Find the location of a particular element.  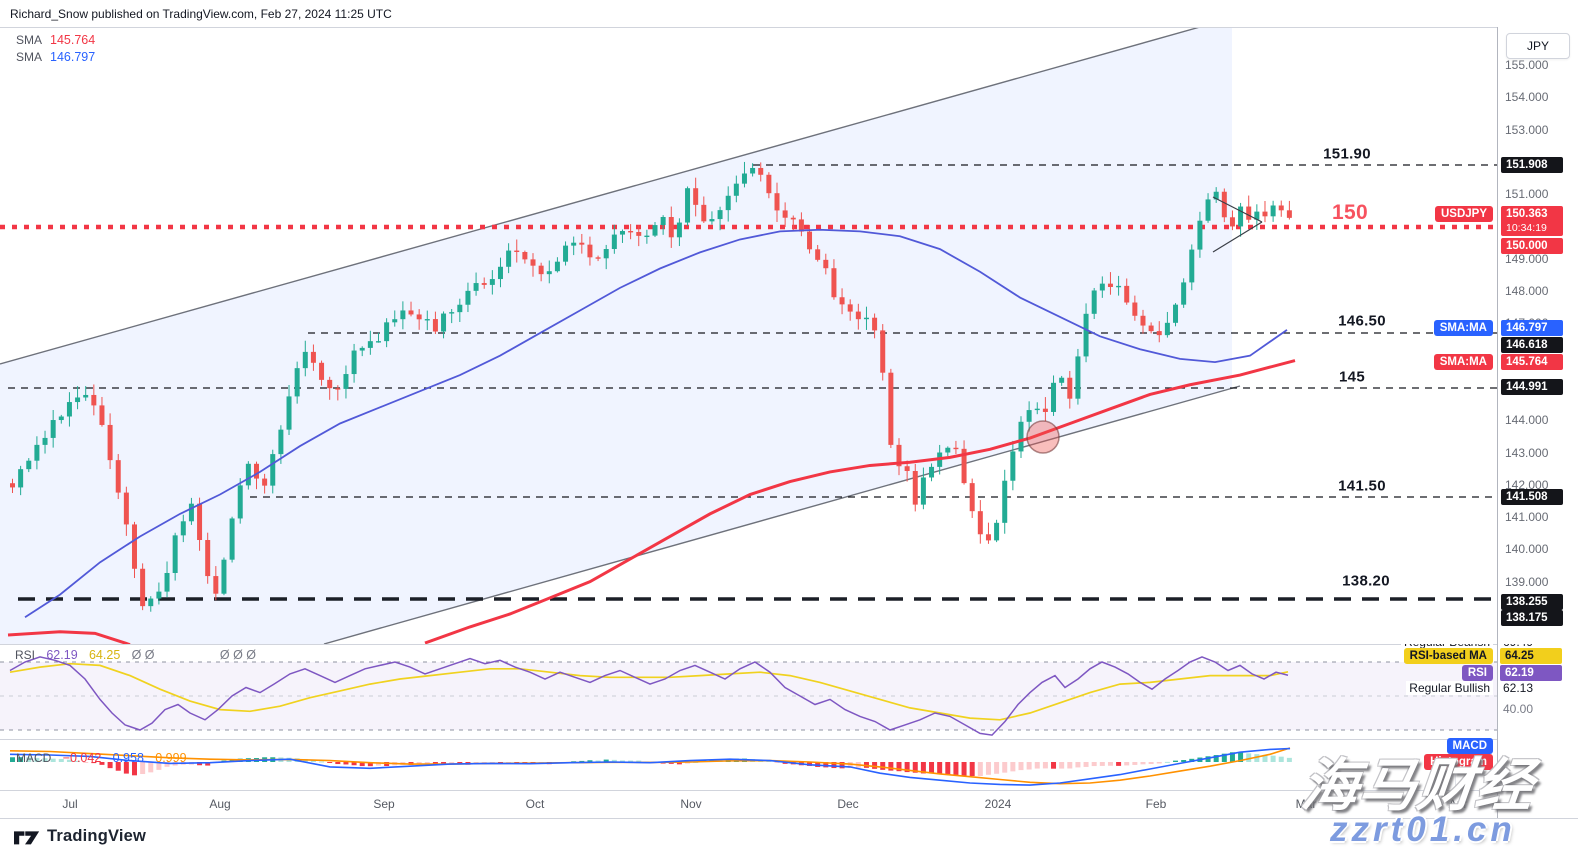

macd-label: MACD is located at coordinates (34, 758).